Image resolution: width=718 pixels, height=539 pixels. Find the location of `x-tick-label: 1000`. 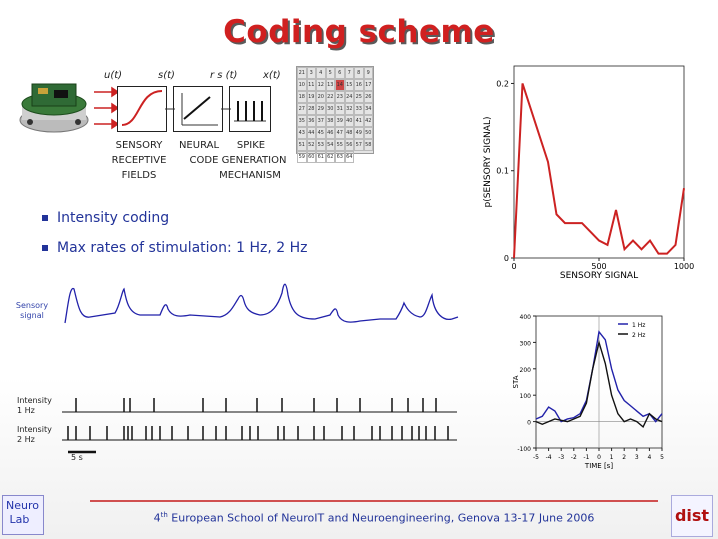

x-tick-label: 1000 is located at coordinates (684, 266).